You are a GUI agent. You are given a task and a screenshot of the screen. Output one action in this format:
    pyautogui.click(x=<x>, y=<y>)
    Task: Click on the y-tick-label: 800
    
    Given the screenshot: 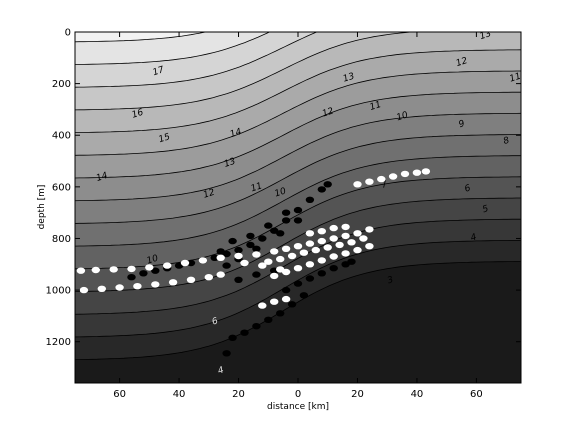 What is the action you would take?
    pyautogui.click(x=61, y=239)
    